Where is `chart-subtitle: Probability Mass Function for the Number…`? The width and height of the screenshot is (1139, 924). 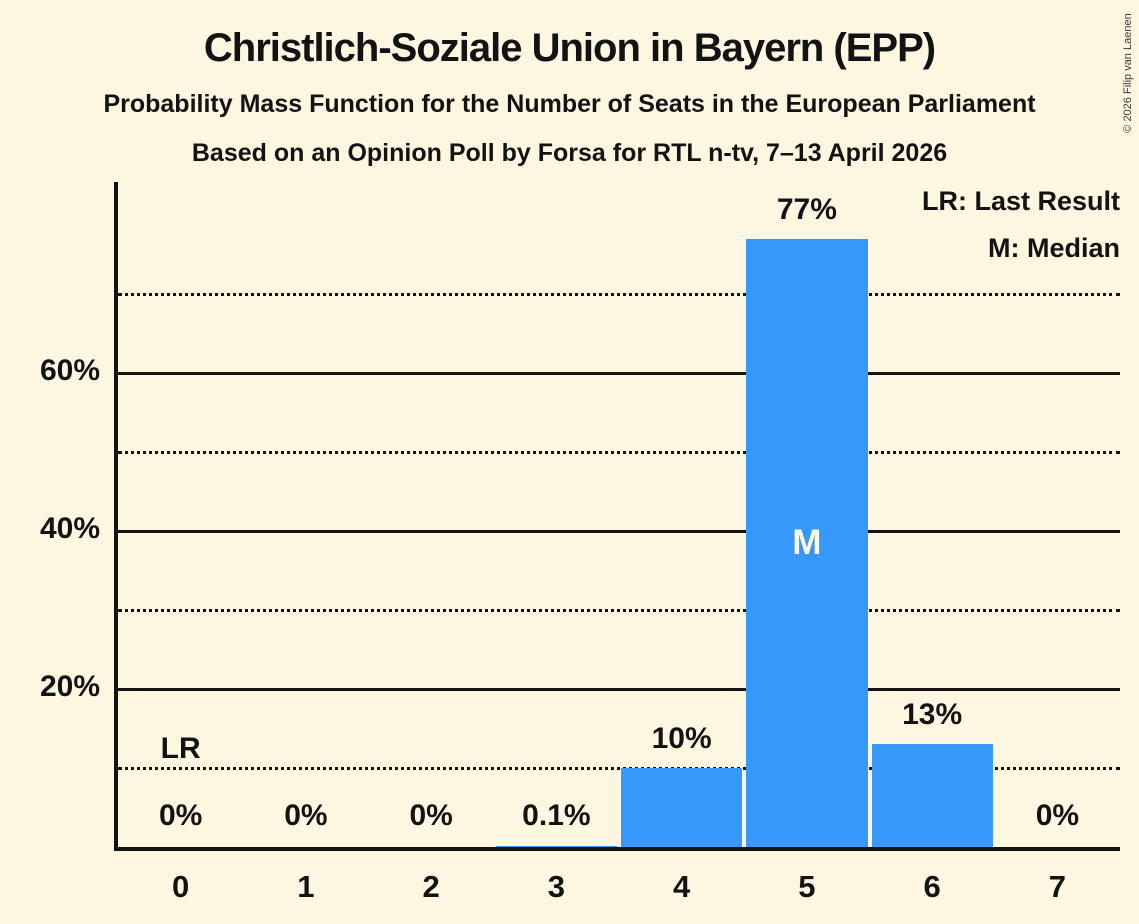 chart-subtitle: Probability Mass Function for the Number… is located at coordinates (569, 104).